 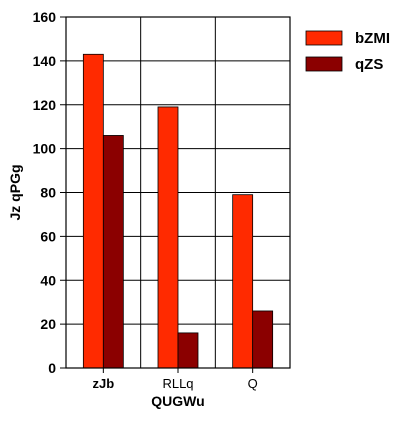 I want to click on y-tick-label: 100, so click(x=45, y=149).